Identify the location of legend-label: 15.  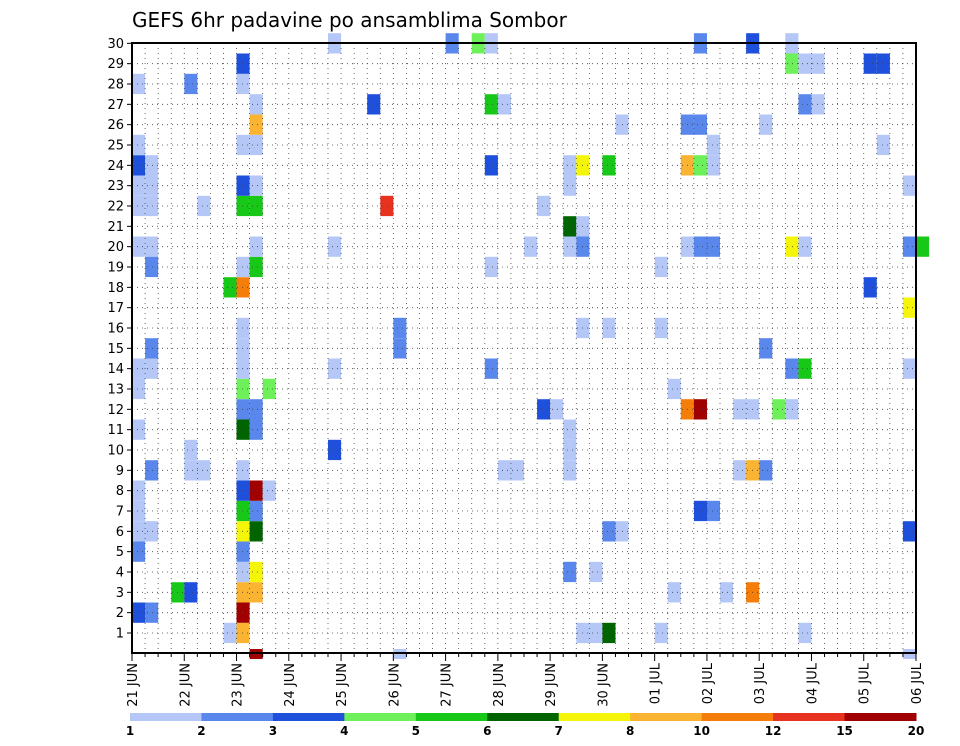
(844, 731).